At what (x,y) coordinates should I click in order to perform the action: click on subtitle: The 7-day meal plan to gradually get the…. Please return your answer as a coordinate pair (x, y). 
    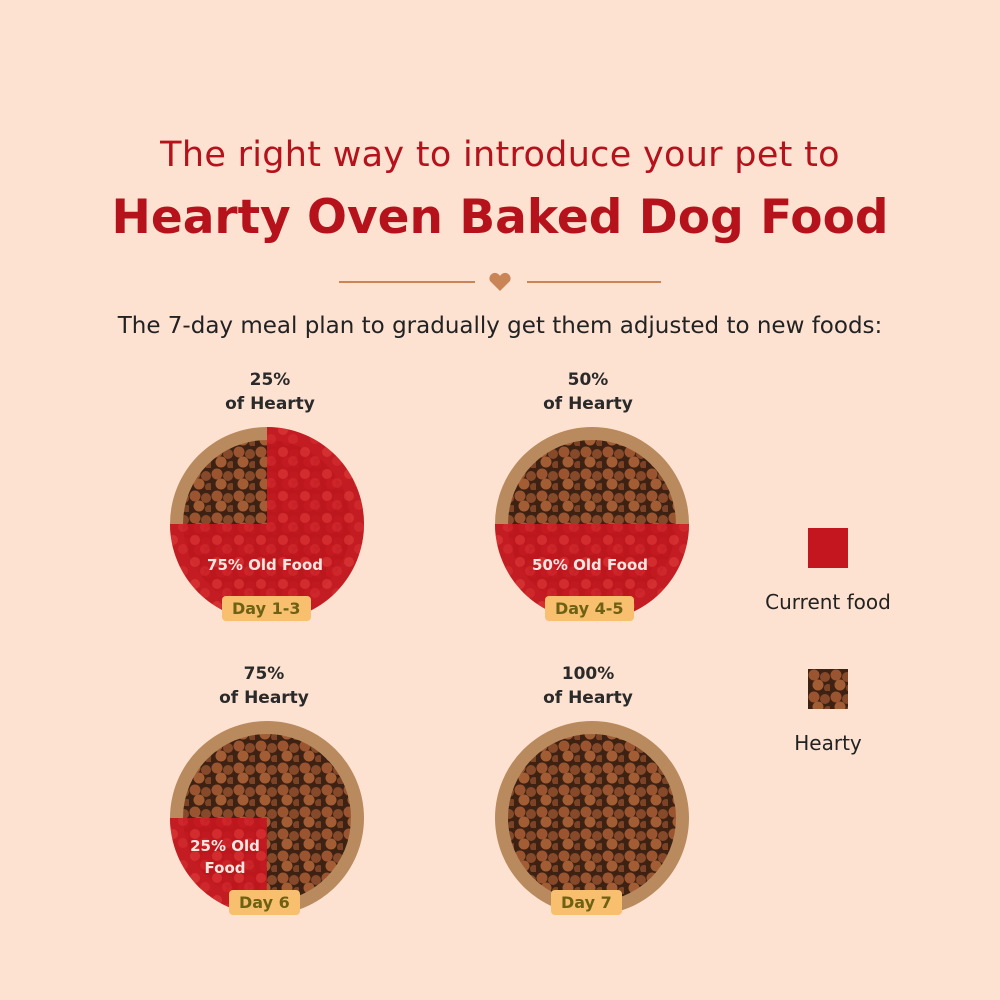
    Looking at the image, I should click on (500, 326).